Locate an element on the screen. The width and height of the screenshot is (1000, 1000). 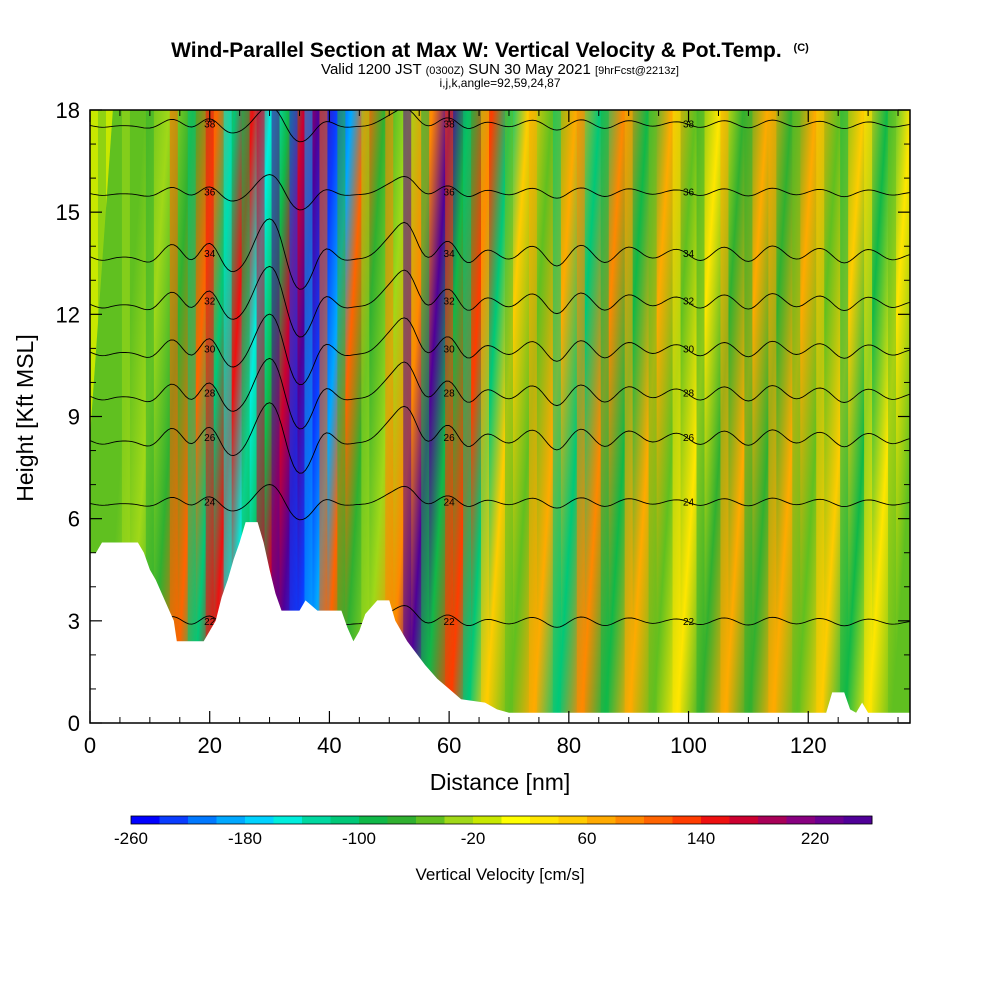
y-tick-label: 3 is located at coordinates (74, 621).